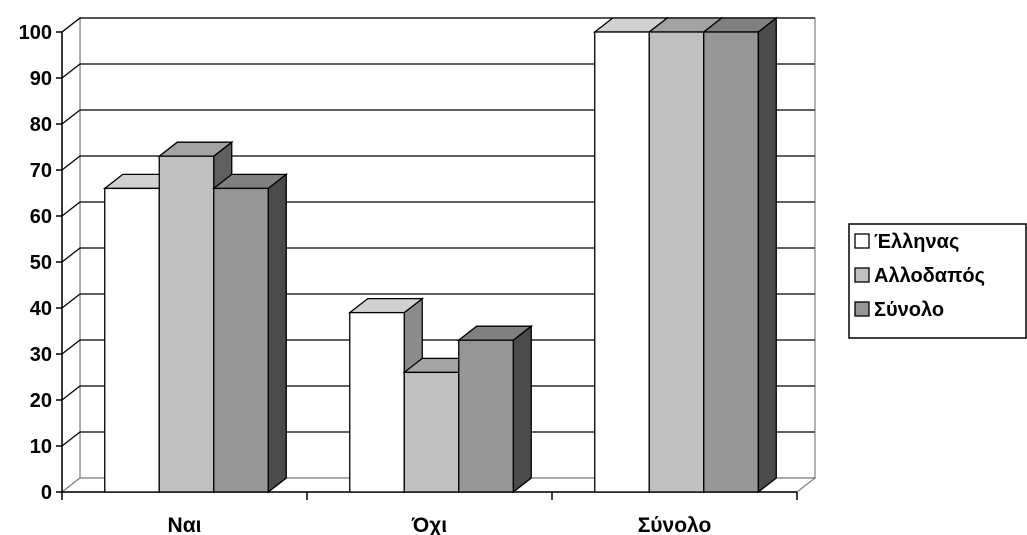 This screenshot has width=1027, height=535. I want to click on legend-label: Έλληνας, so click(916, 242).